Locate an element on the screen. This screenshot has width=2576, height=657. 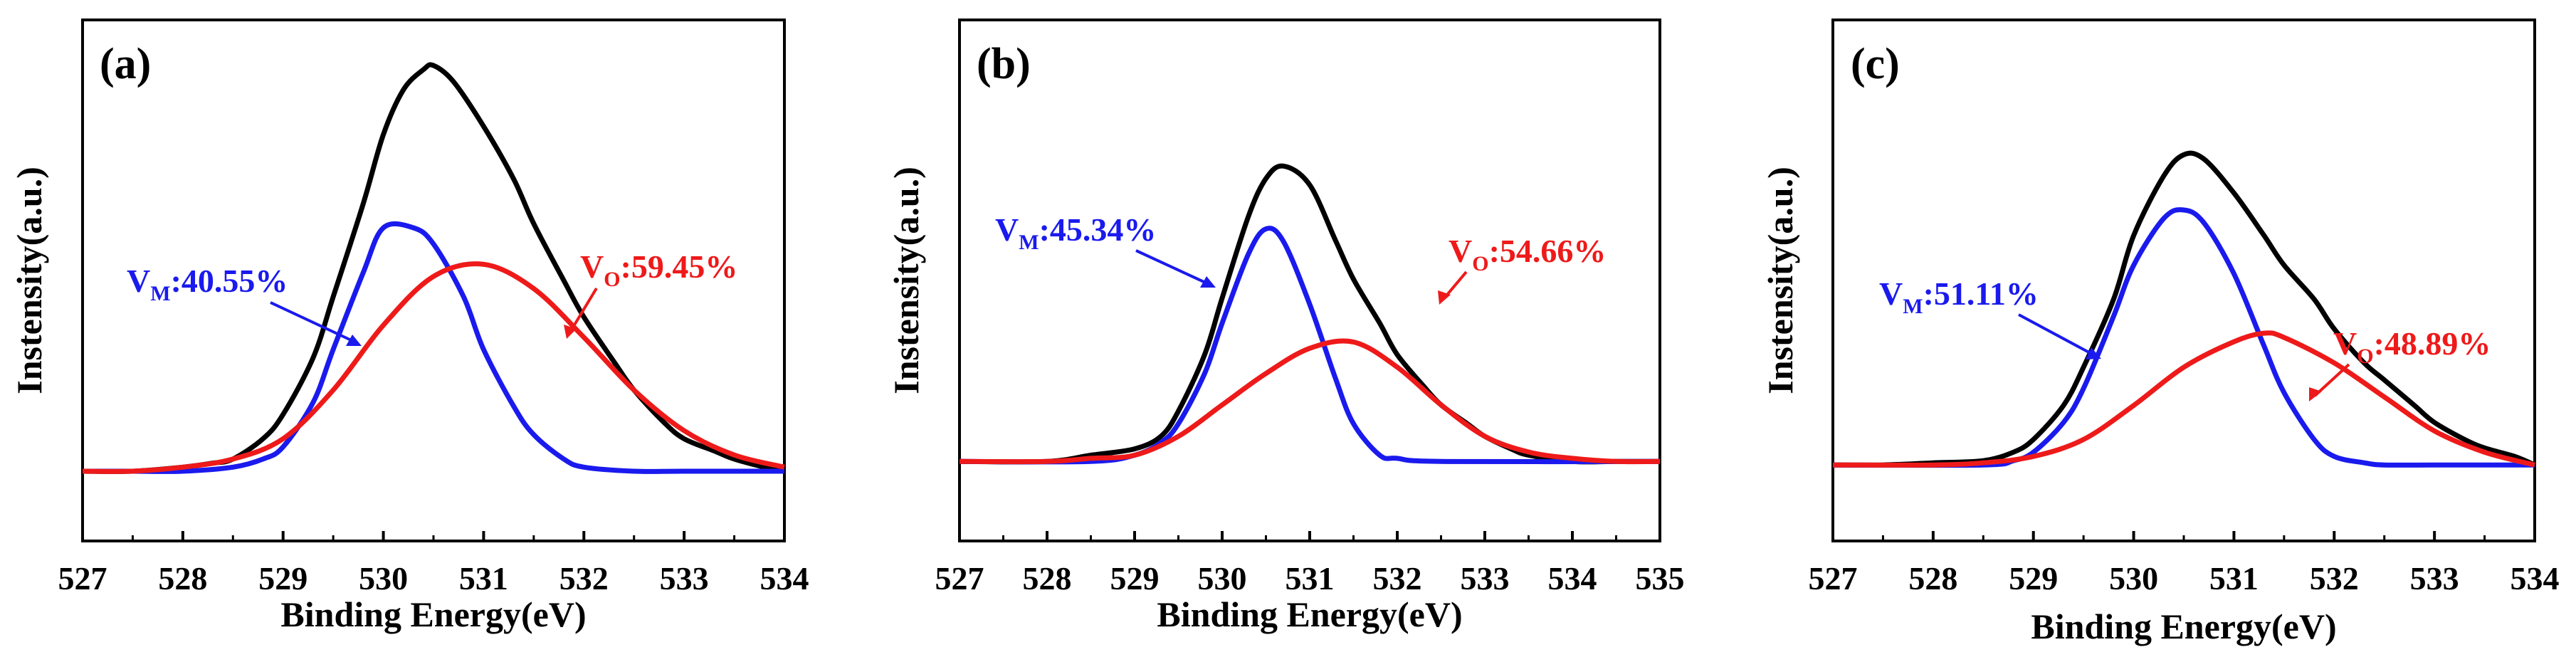
panel-b-vo-annotation: VO:54.66% is located at coordinates (1528, 254).